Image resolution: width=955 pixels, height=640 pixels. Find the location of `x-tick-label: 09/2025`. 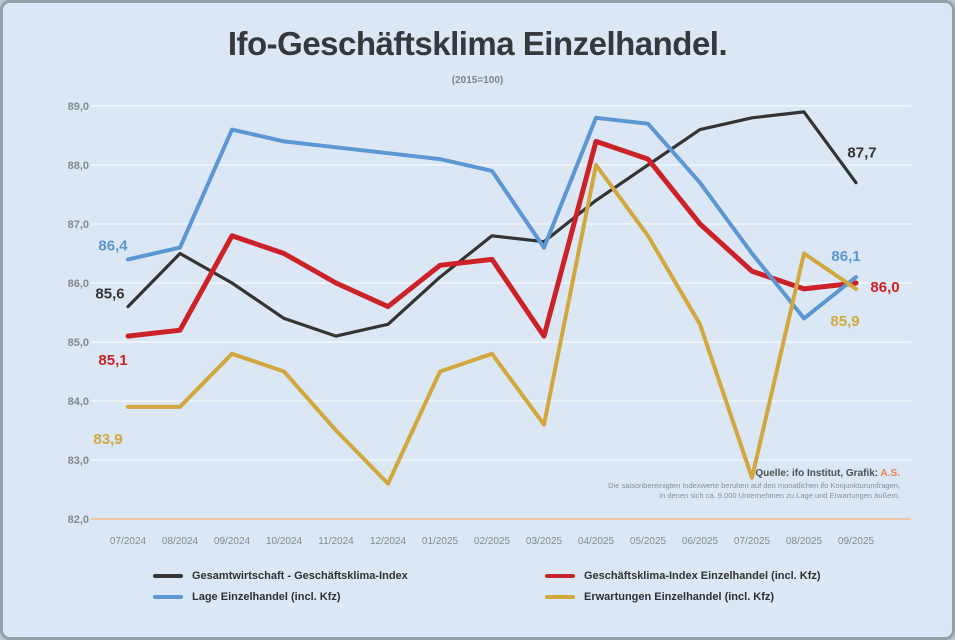

x-tick-label: 09/2025 is located at coordinates (856, 541).